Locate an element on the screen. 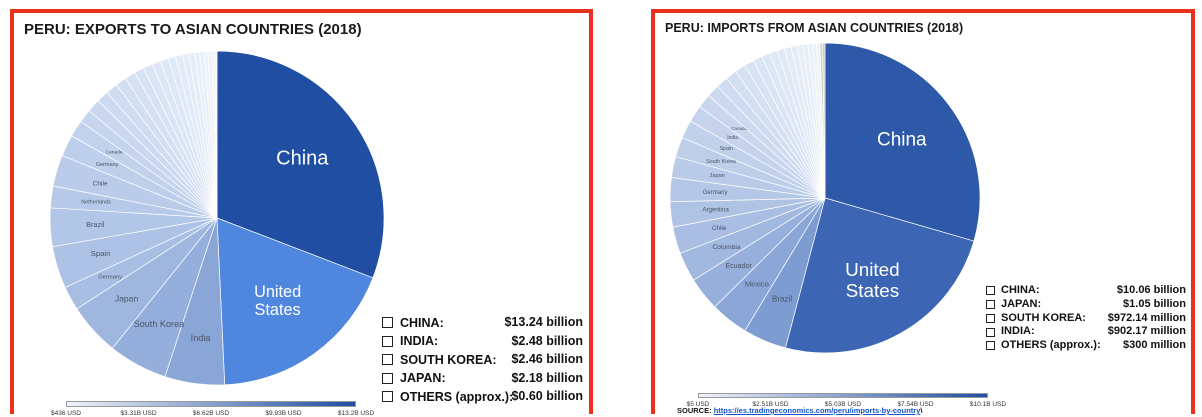 Image resolution: width=1202 pixels, height=417 pixels. source-label: SOURCE: is located at coordinates (694, 410).